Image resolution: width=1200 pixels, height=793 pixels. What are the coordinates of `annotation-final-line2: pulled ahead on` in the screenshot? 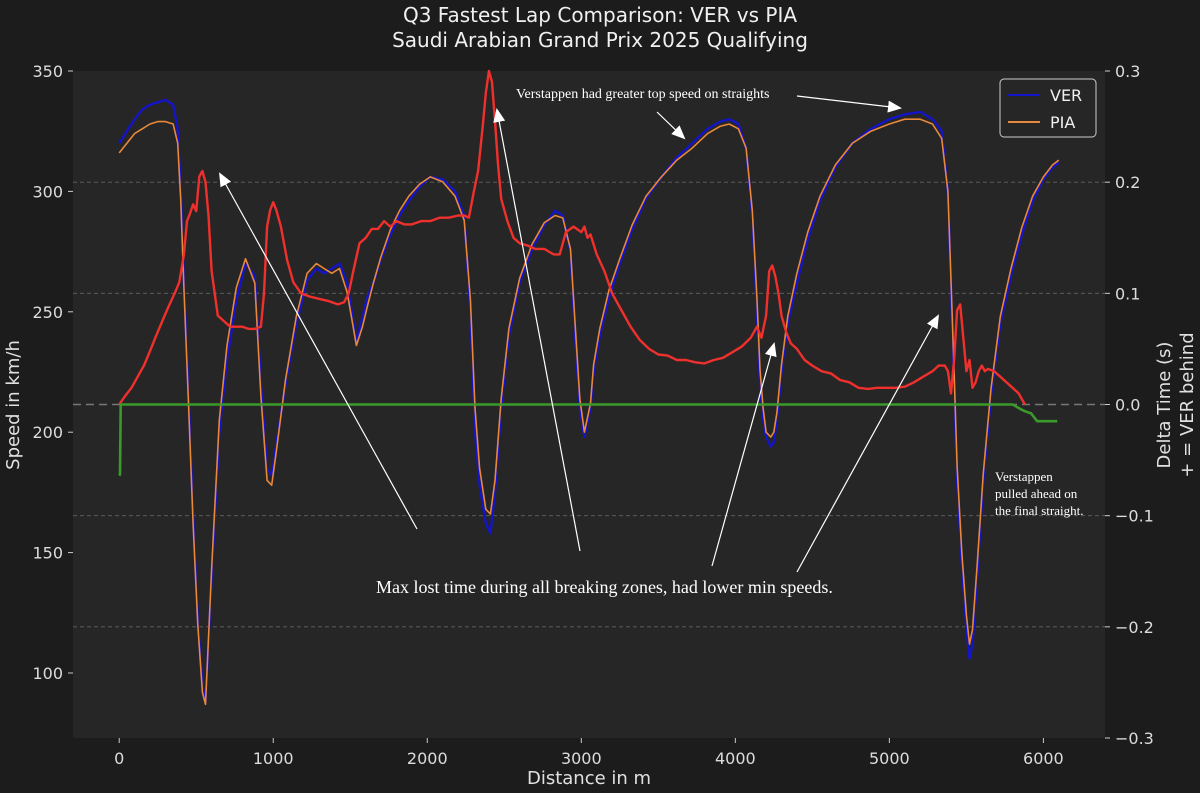 It's located at (1036, 493).